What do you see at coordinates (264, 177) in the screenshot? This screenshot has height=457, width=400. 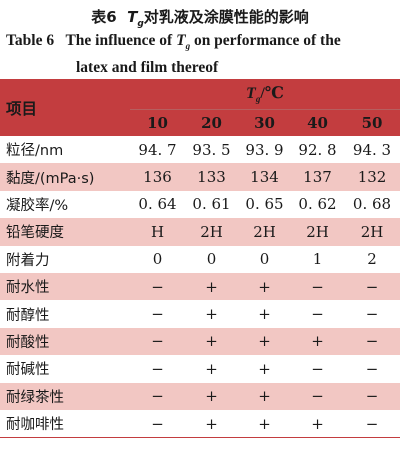 I see `cell-value: 134` at bounding box center [264, 177].